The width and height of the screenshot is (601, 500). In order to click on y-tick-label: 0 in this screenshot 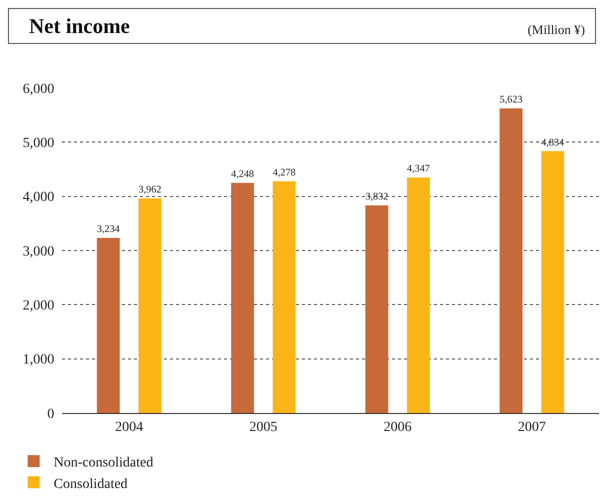, I will do `click(50, 414)`.